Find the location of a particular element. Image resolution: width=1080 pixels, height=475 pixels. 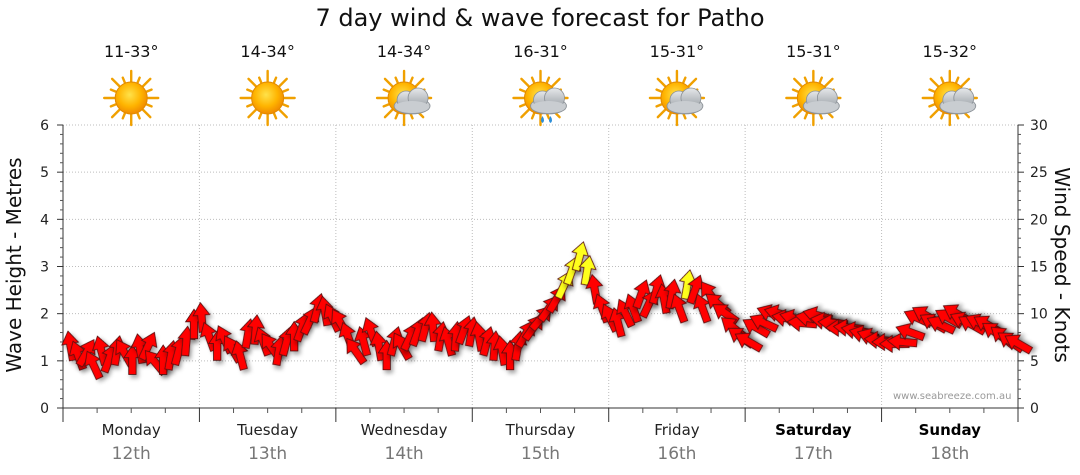

y-left-tick-label: 3 is located at coordinates (44, 268).